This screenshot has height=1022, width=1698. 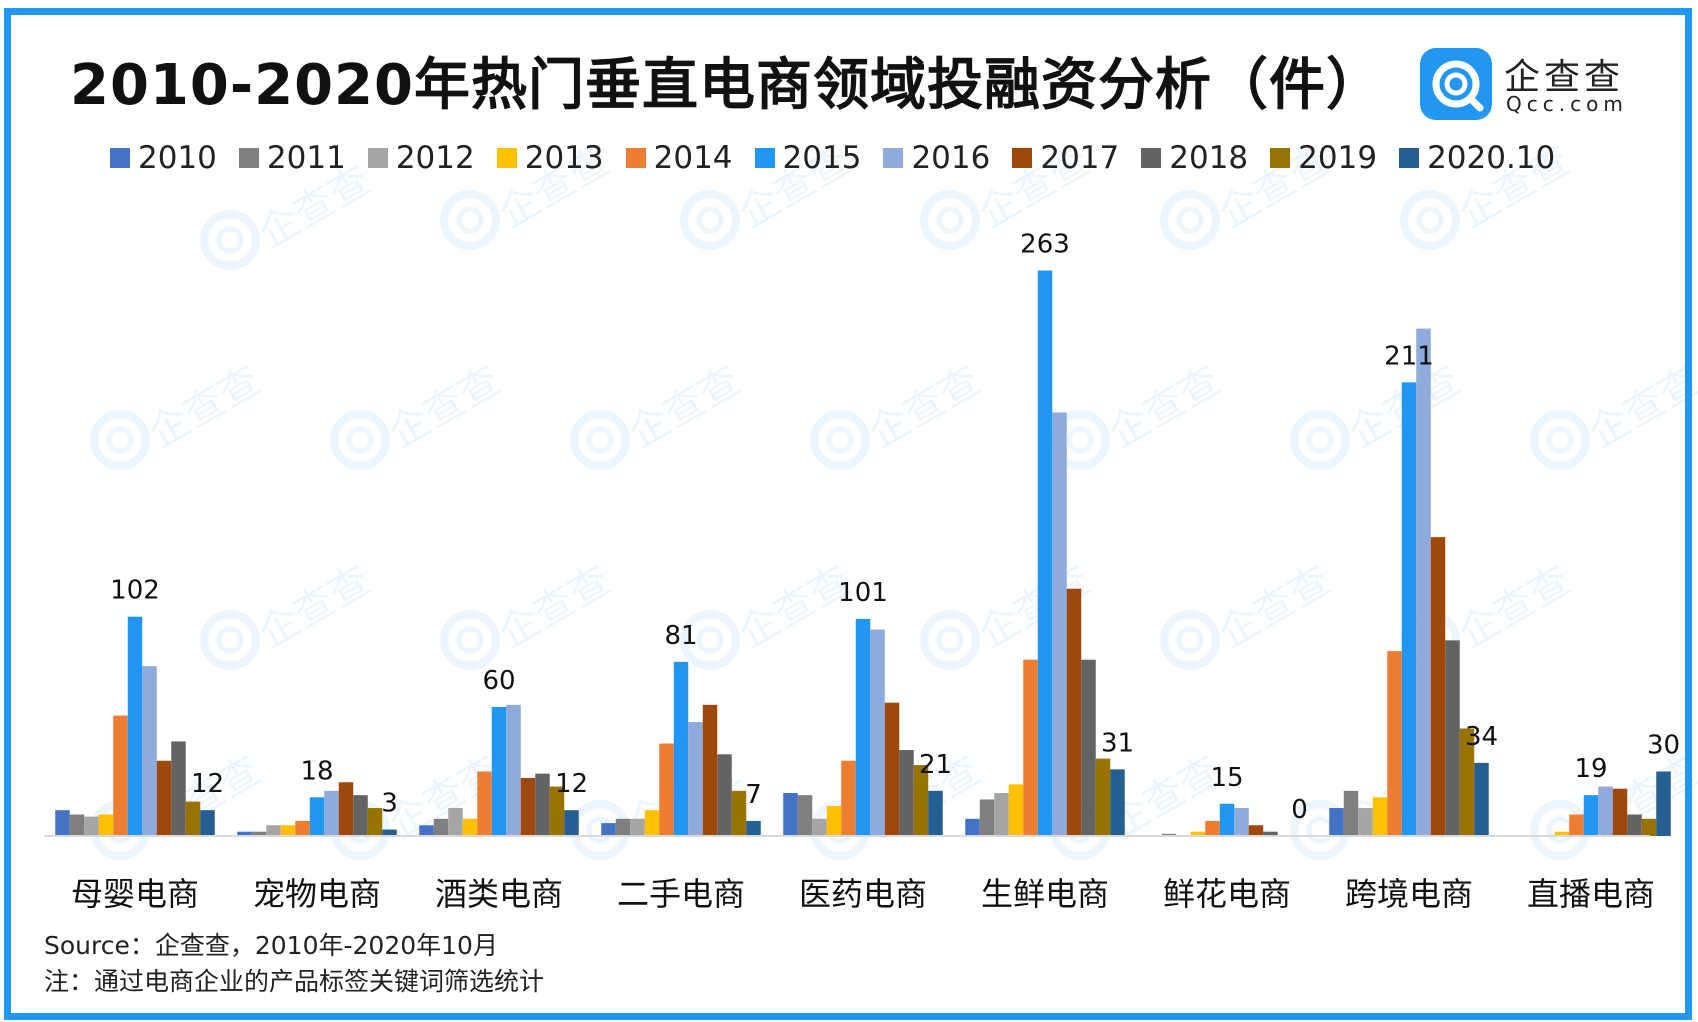 I want to click on bar-6-2017, so click(x=1256, y=830).